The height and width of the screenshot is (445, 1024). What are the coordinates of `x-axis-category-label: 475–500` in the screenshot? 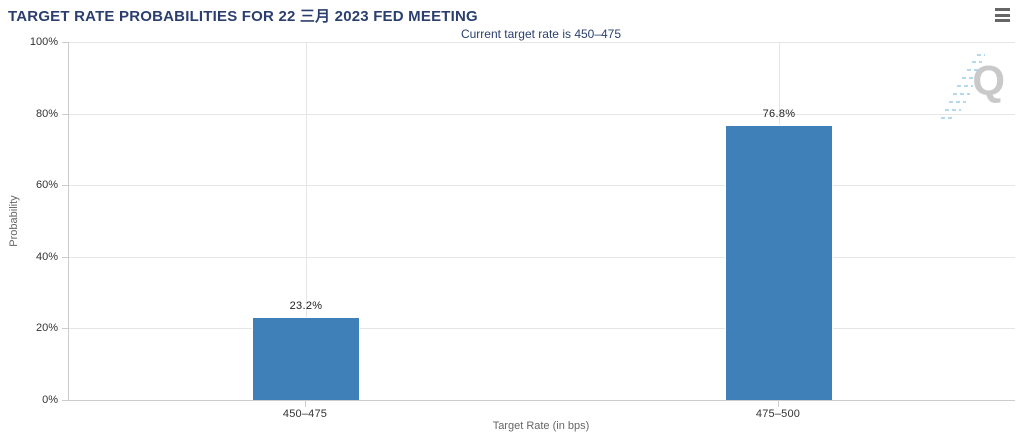 It's located at (778, 414).